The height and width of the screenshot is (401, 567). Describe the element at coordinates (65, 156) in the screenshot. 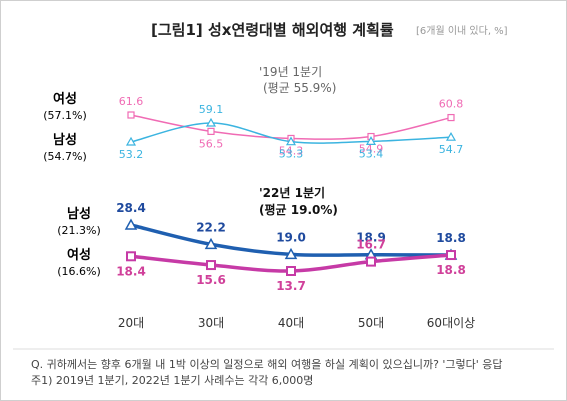

I see `series-avg-male-2019: (54.7%)` at that location.